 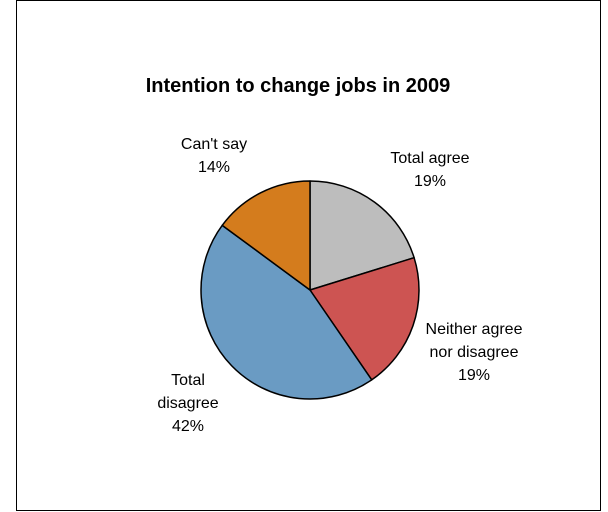 I want to click on slice-label-line: Total, so click(x=188, y=380).